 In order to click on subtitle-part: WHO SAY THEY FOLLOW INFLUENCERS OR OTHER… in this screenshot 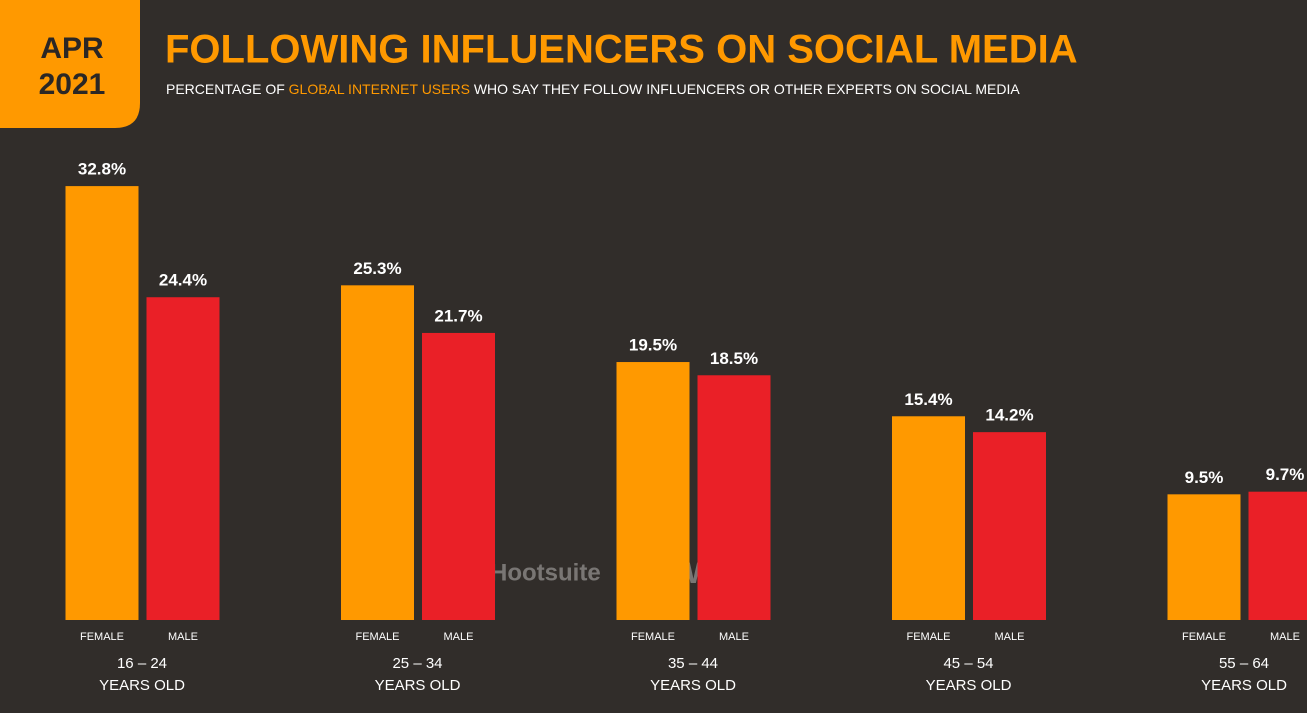, I will do `click(745, 89)`.